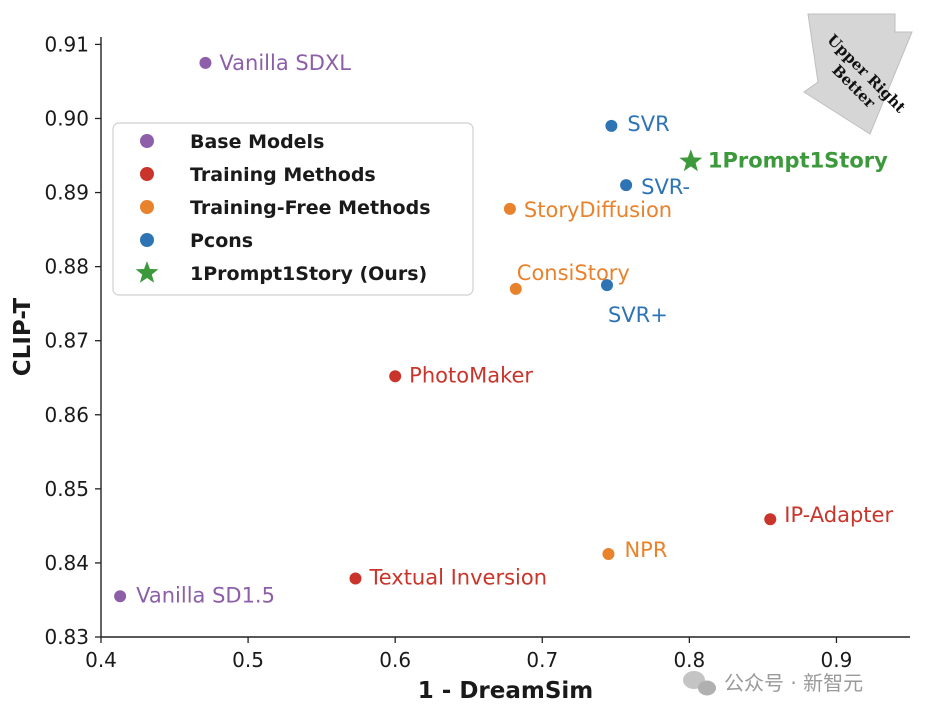  Describe the element at coordinates (66, 637) in the screenshot. I see `y-tick-label: 0.83` at that location.